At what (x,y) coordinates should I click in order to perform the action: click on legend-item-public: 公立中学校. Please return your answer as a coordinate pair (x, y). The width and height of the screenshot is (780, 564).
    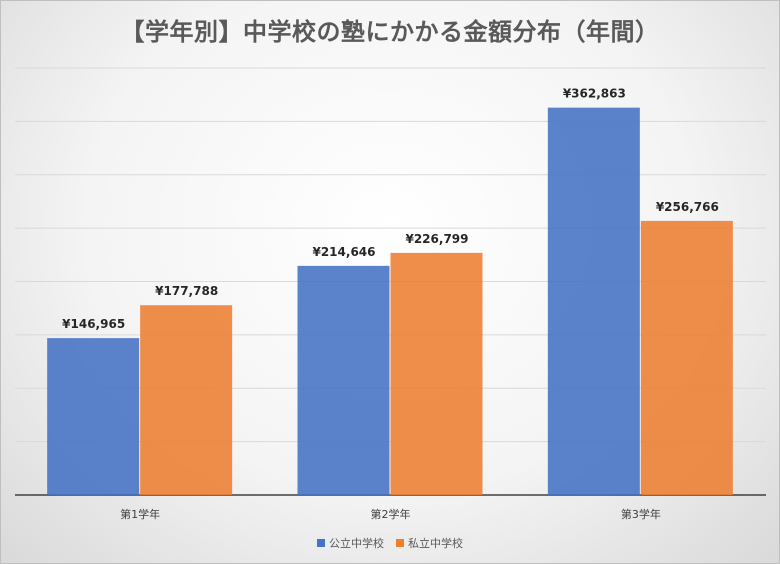
    Looking at the image, I should click on (350, 543).